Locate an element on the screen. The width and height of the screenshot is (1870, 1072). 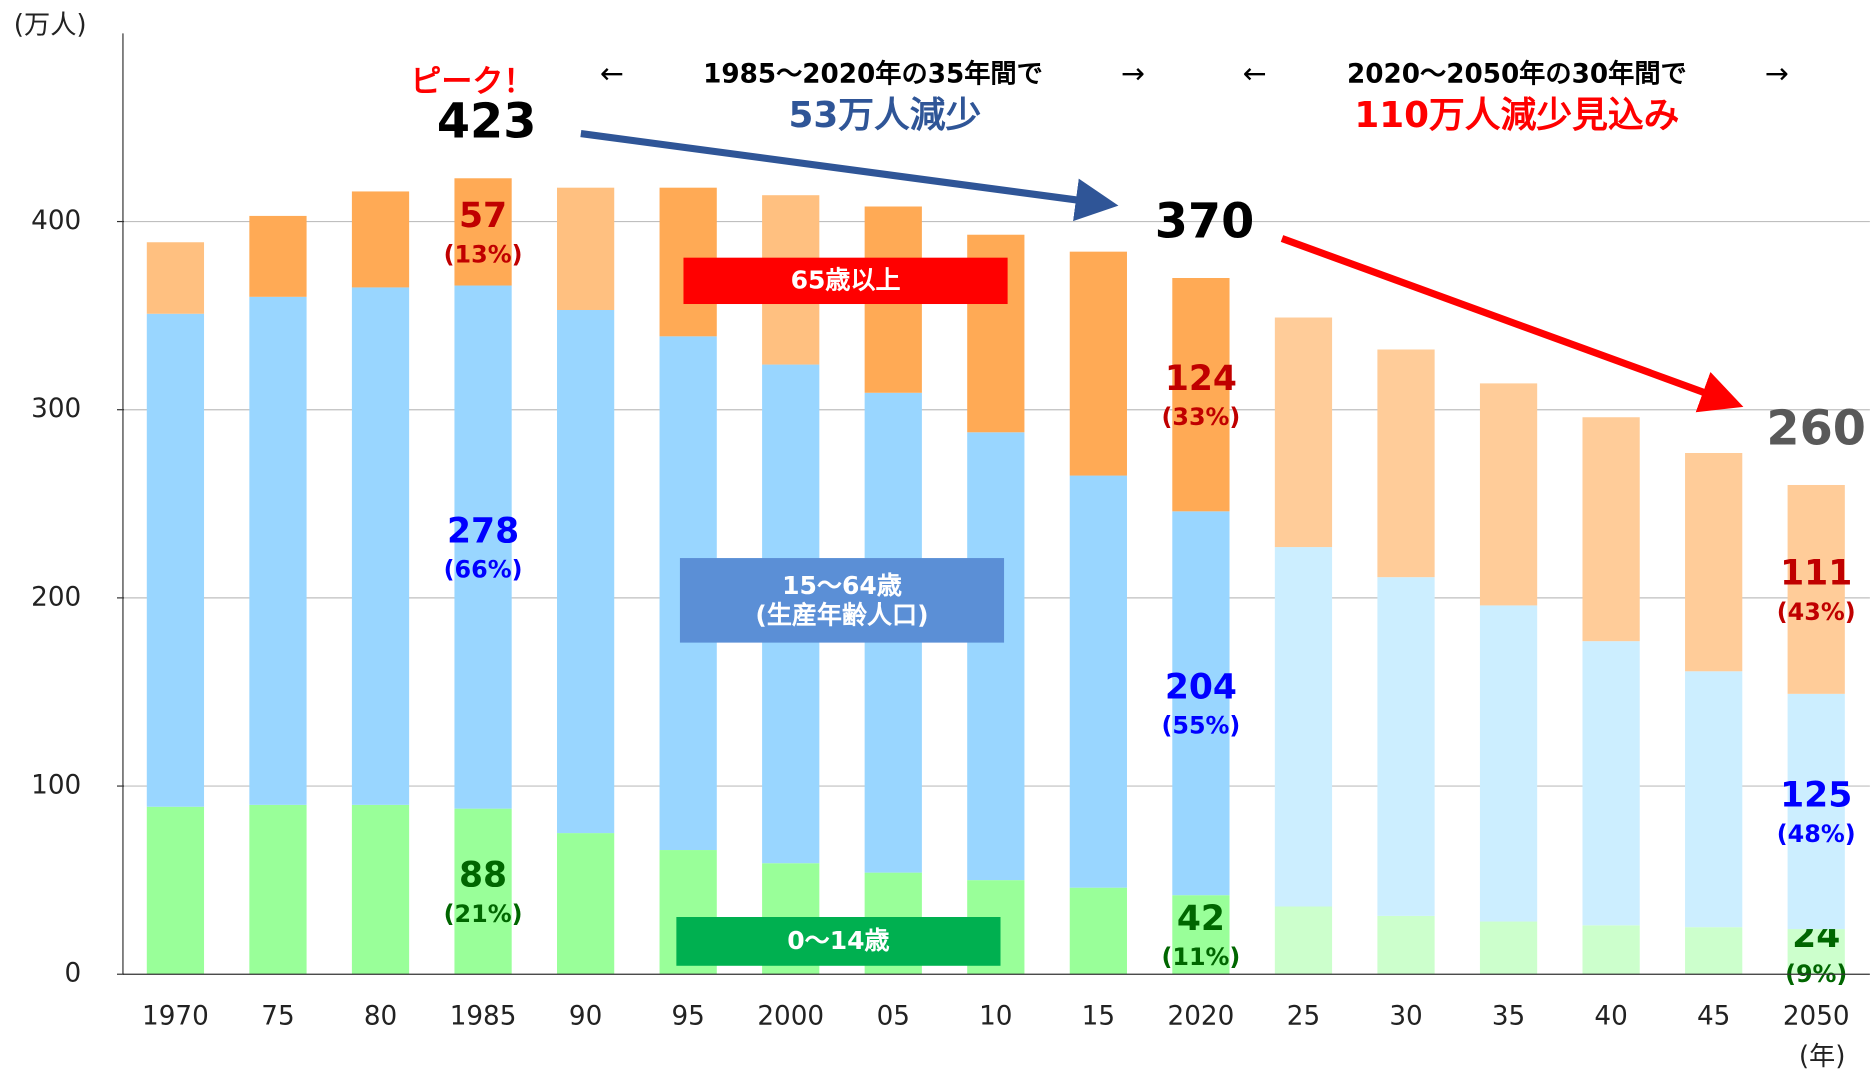
data-label: 42 is located at coordinates (1201, 919).